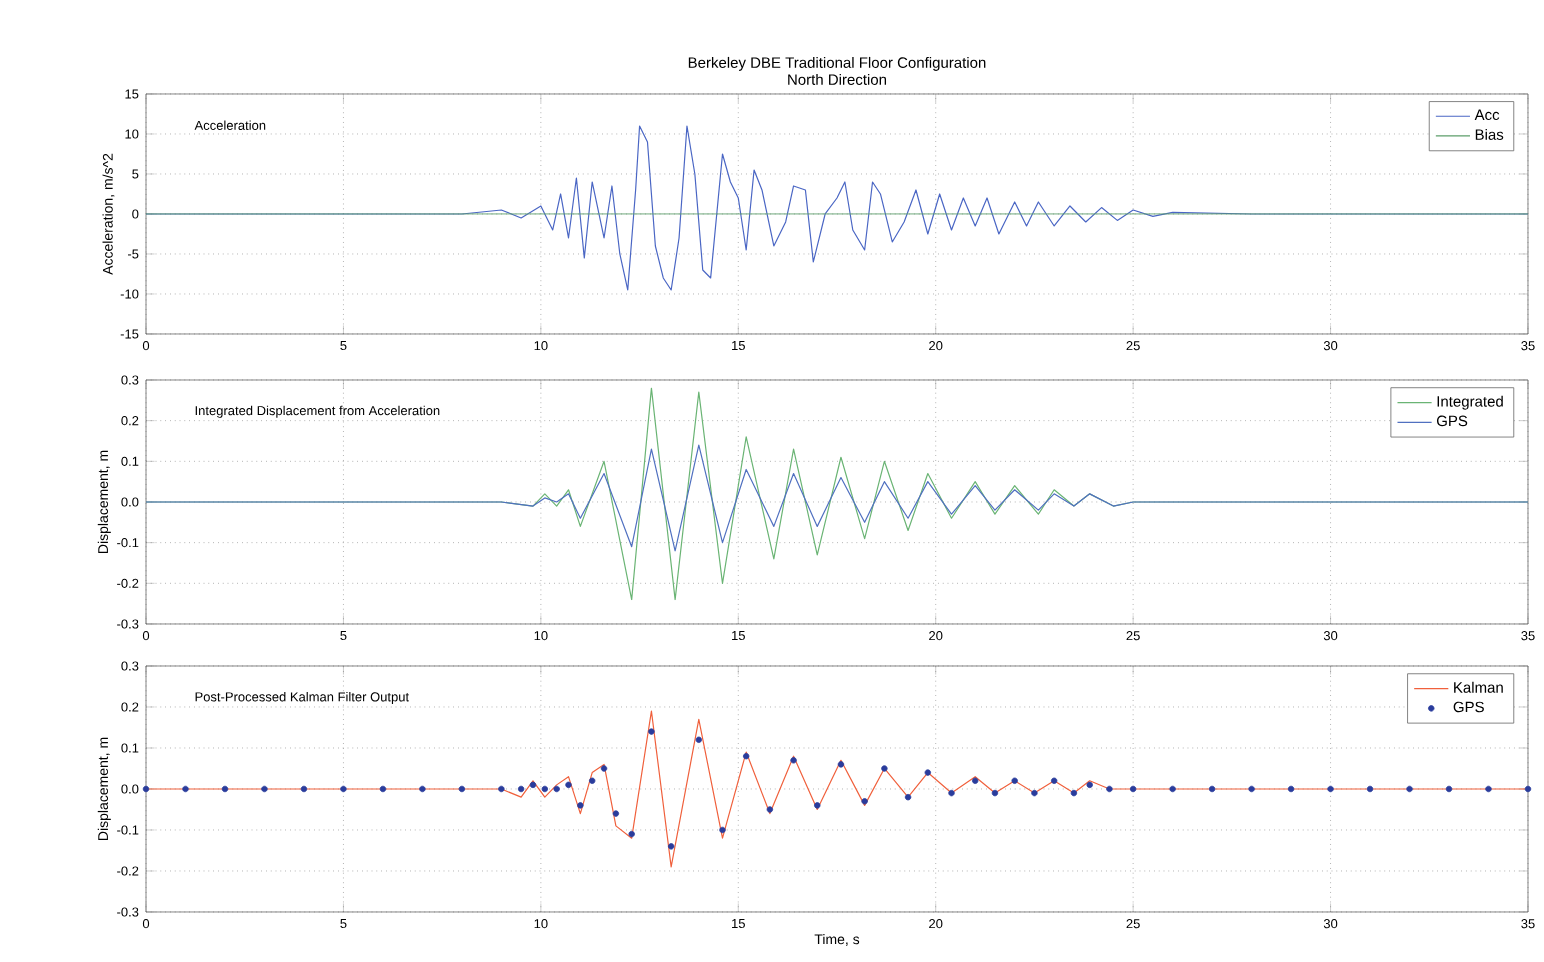  I want to click on line-series, so click(837, 498).